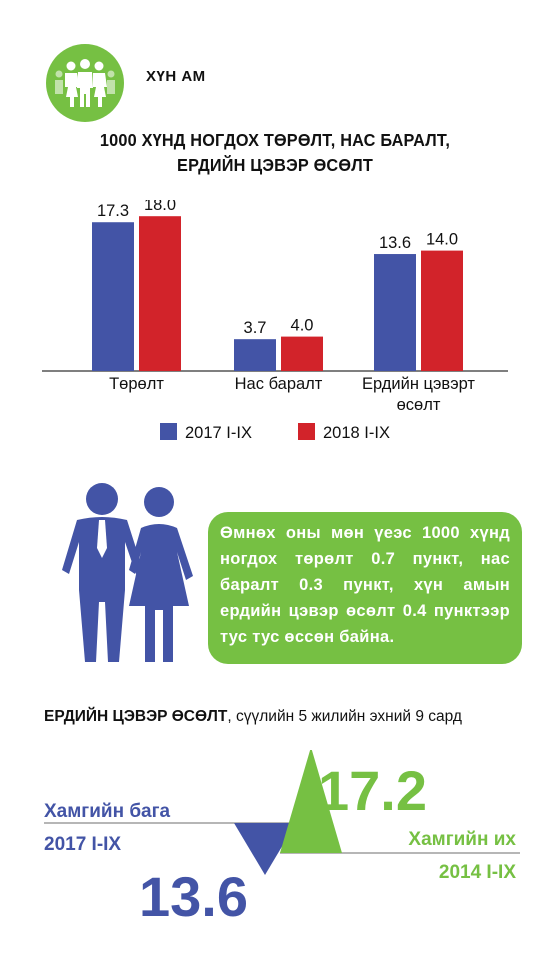 This screenshot has height=960, width=550. Describe the element at coordinates (113, 211) in the screenshot. I see `bar-value-label: 17.3` at that location.